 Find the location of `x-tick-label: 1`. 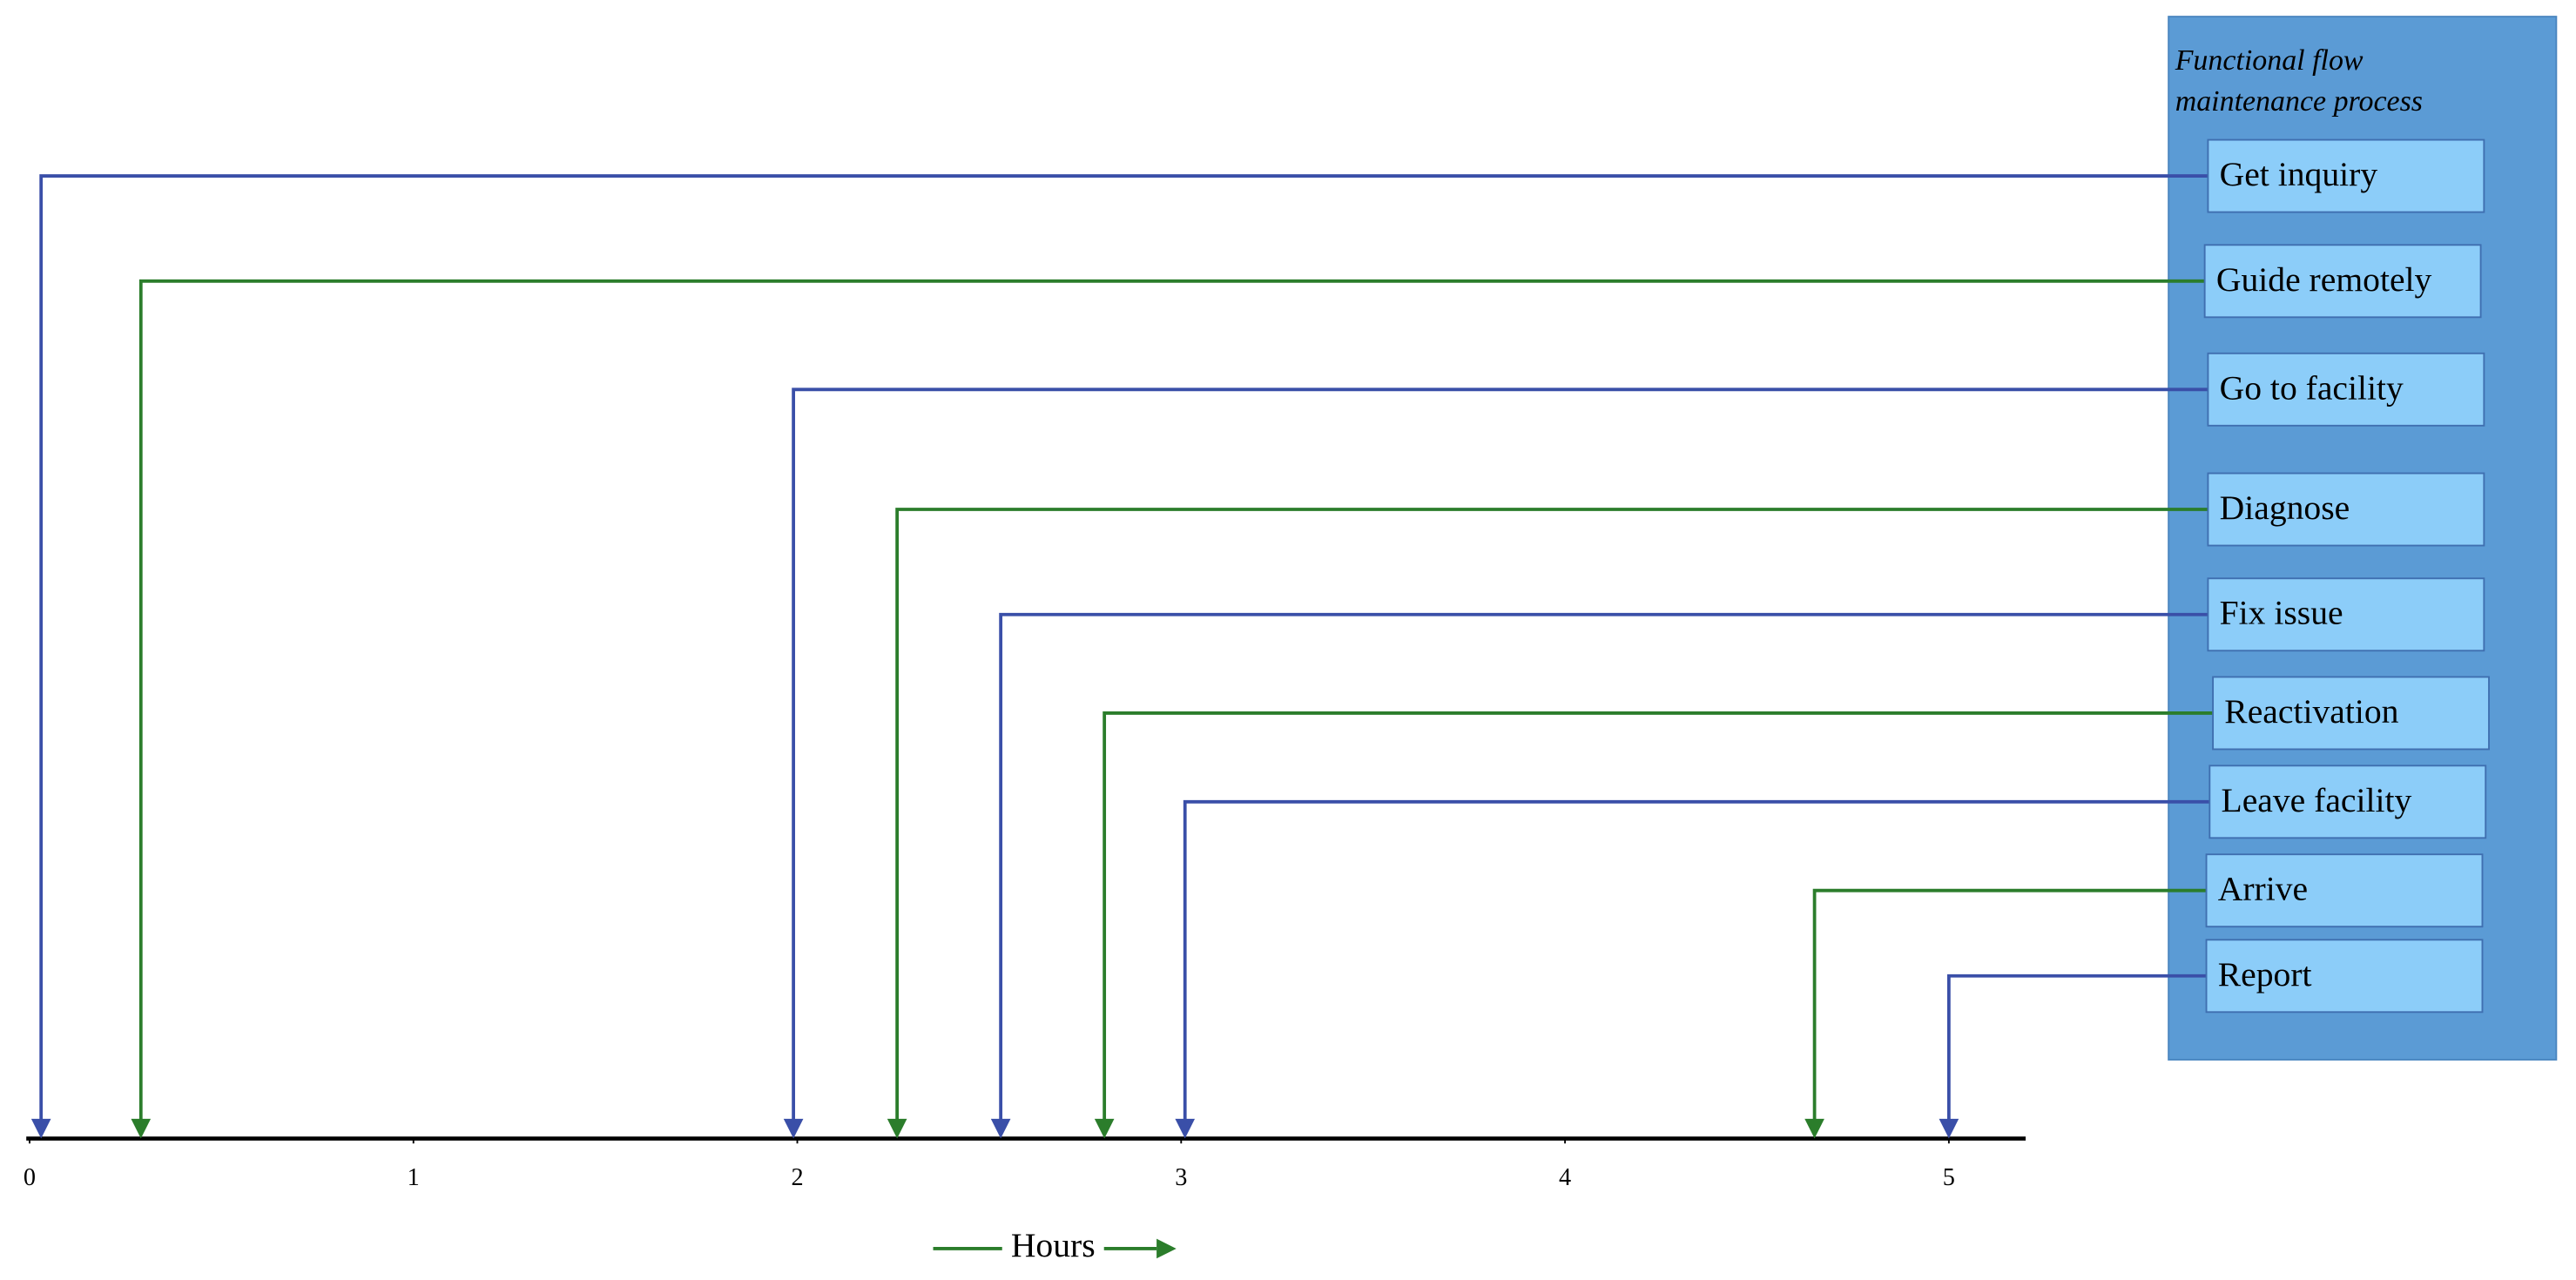

x-tick-label: 1 is located at coordinates (414, 1177).